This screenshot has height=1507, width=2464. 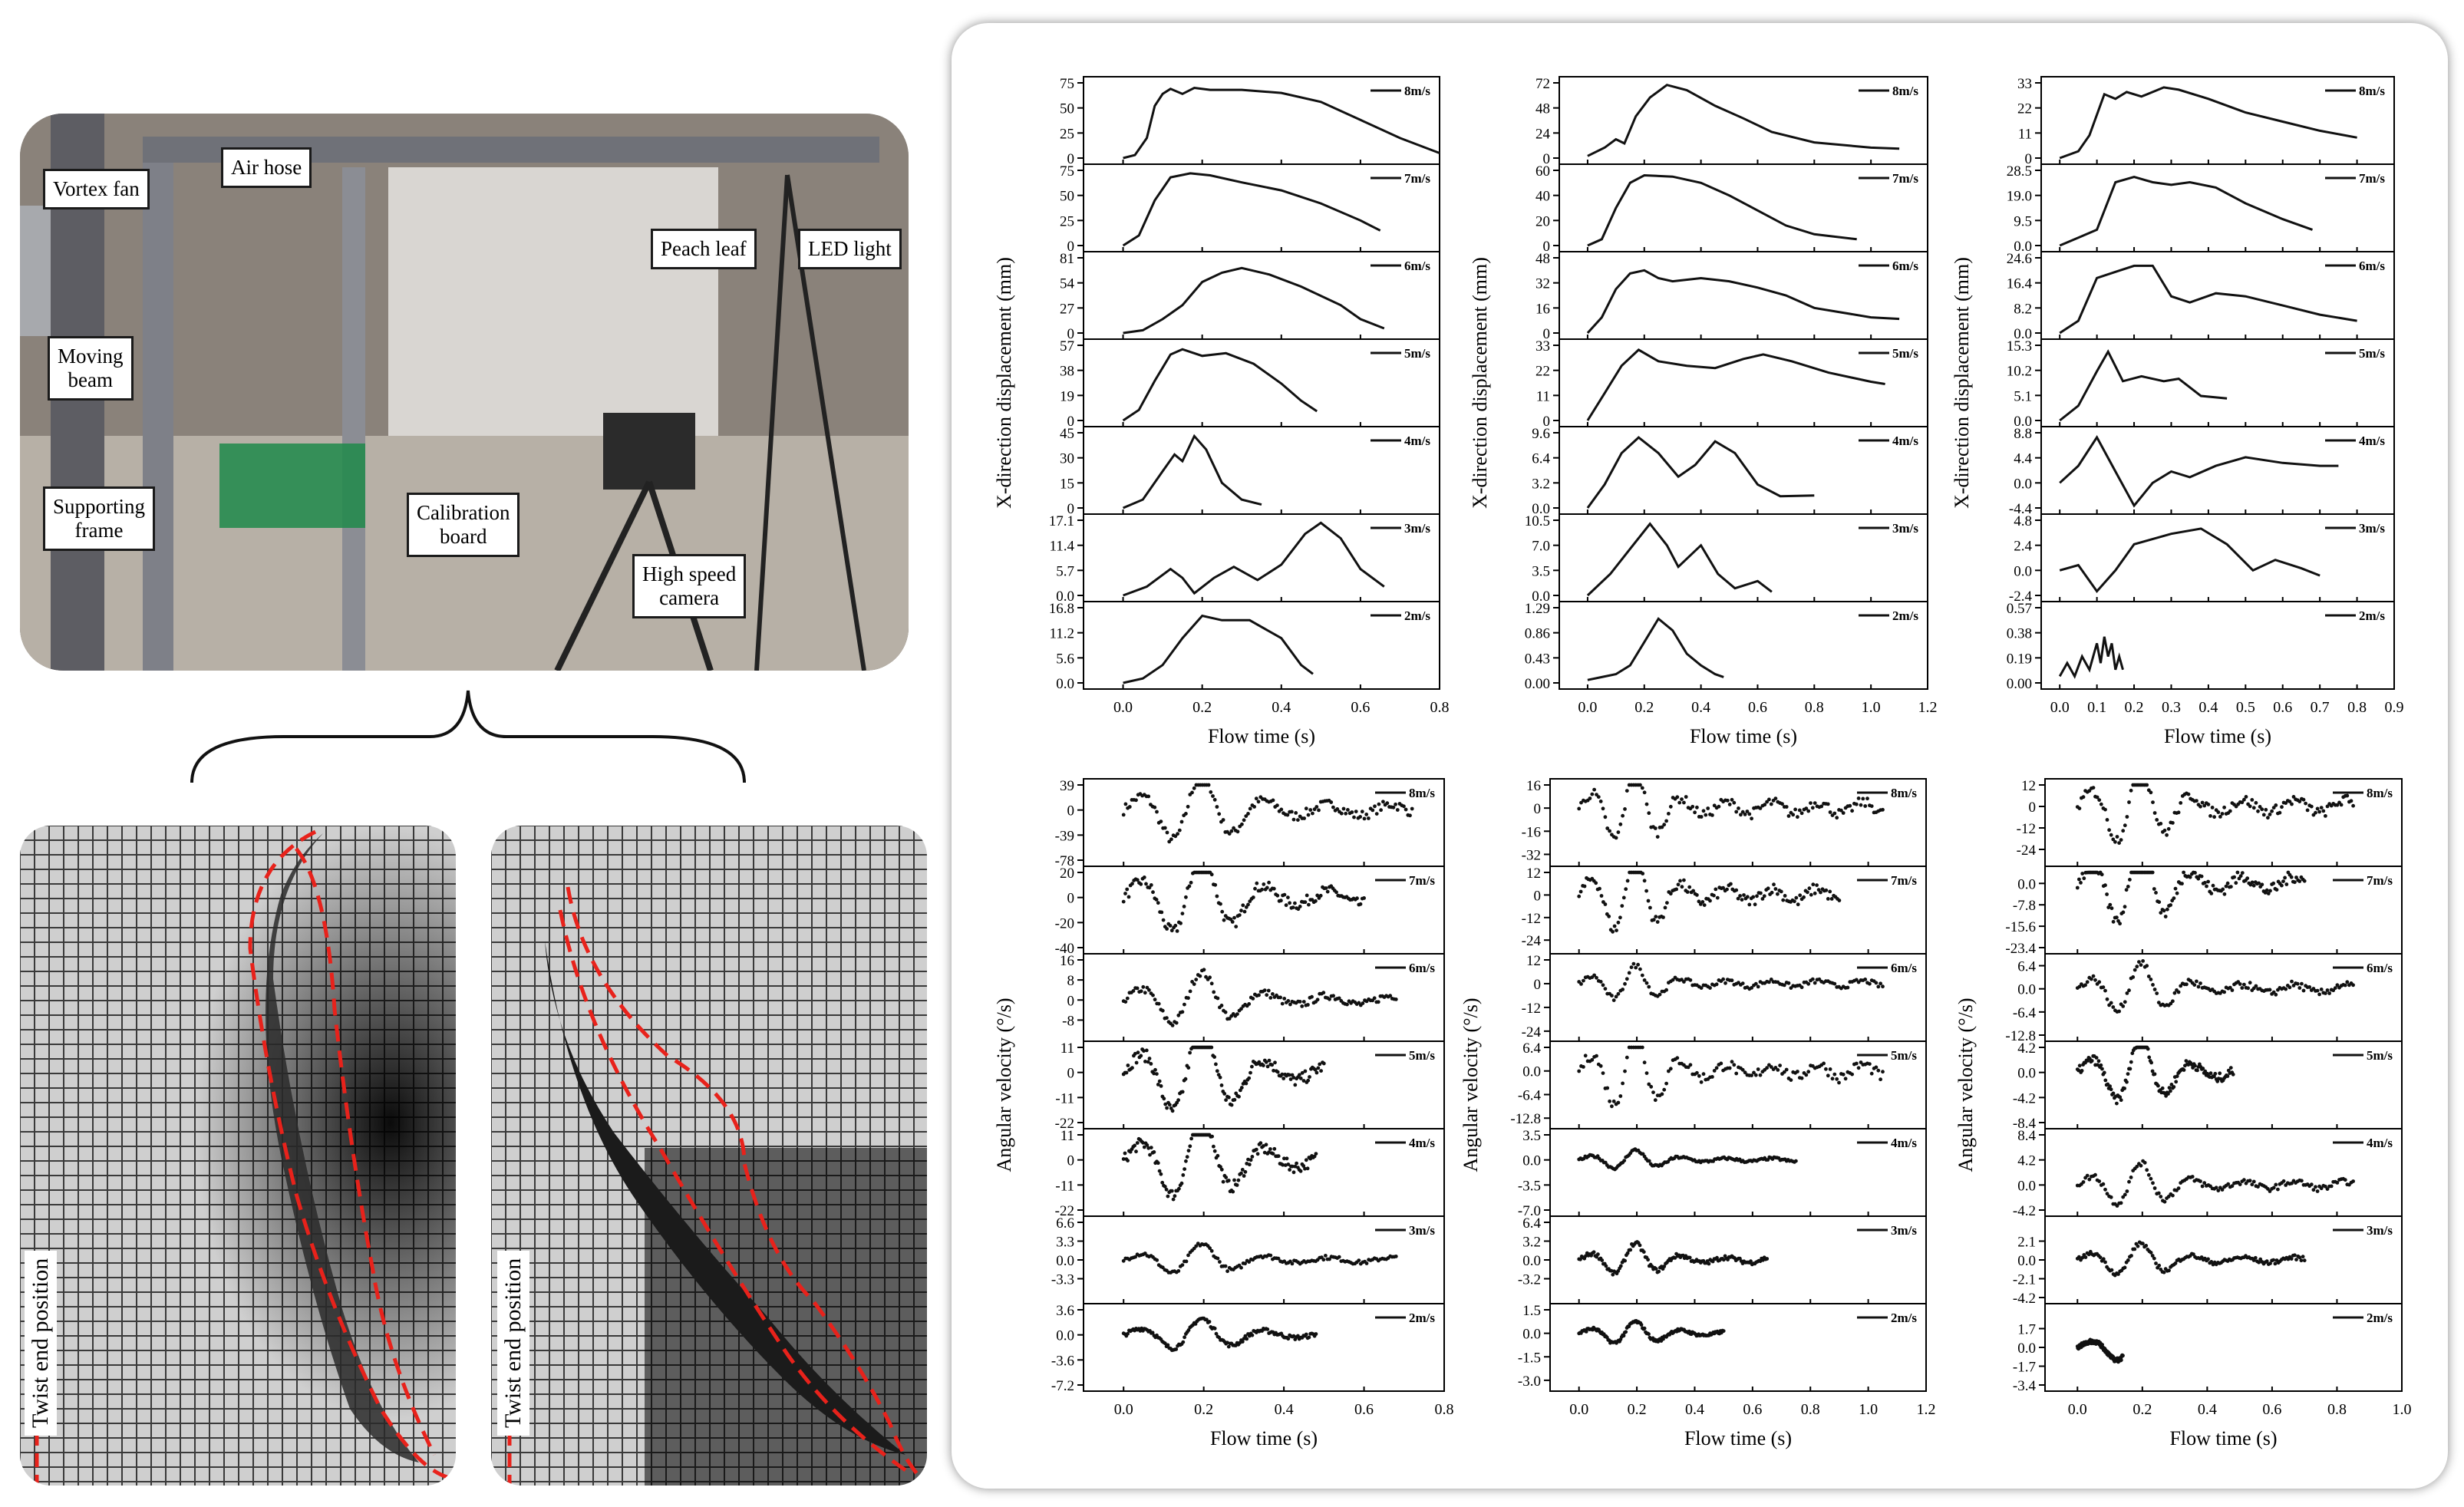 I want to click on y-tick-label: -12, so click(x=1532, y=1009).